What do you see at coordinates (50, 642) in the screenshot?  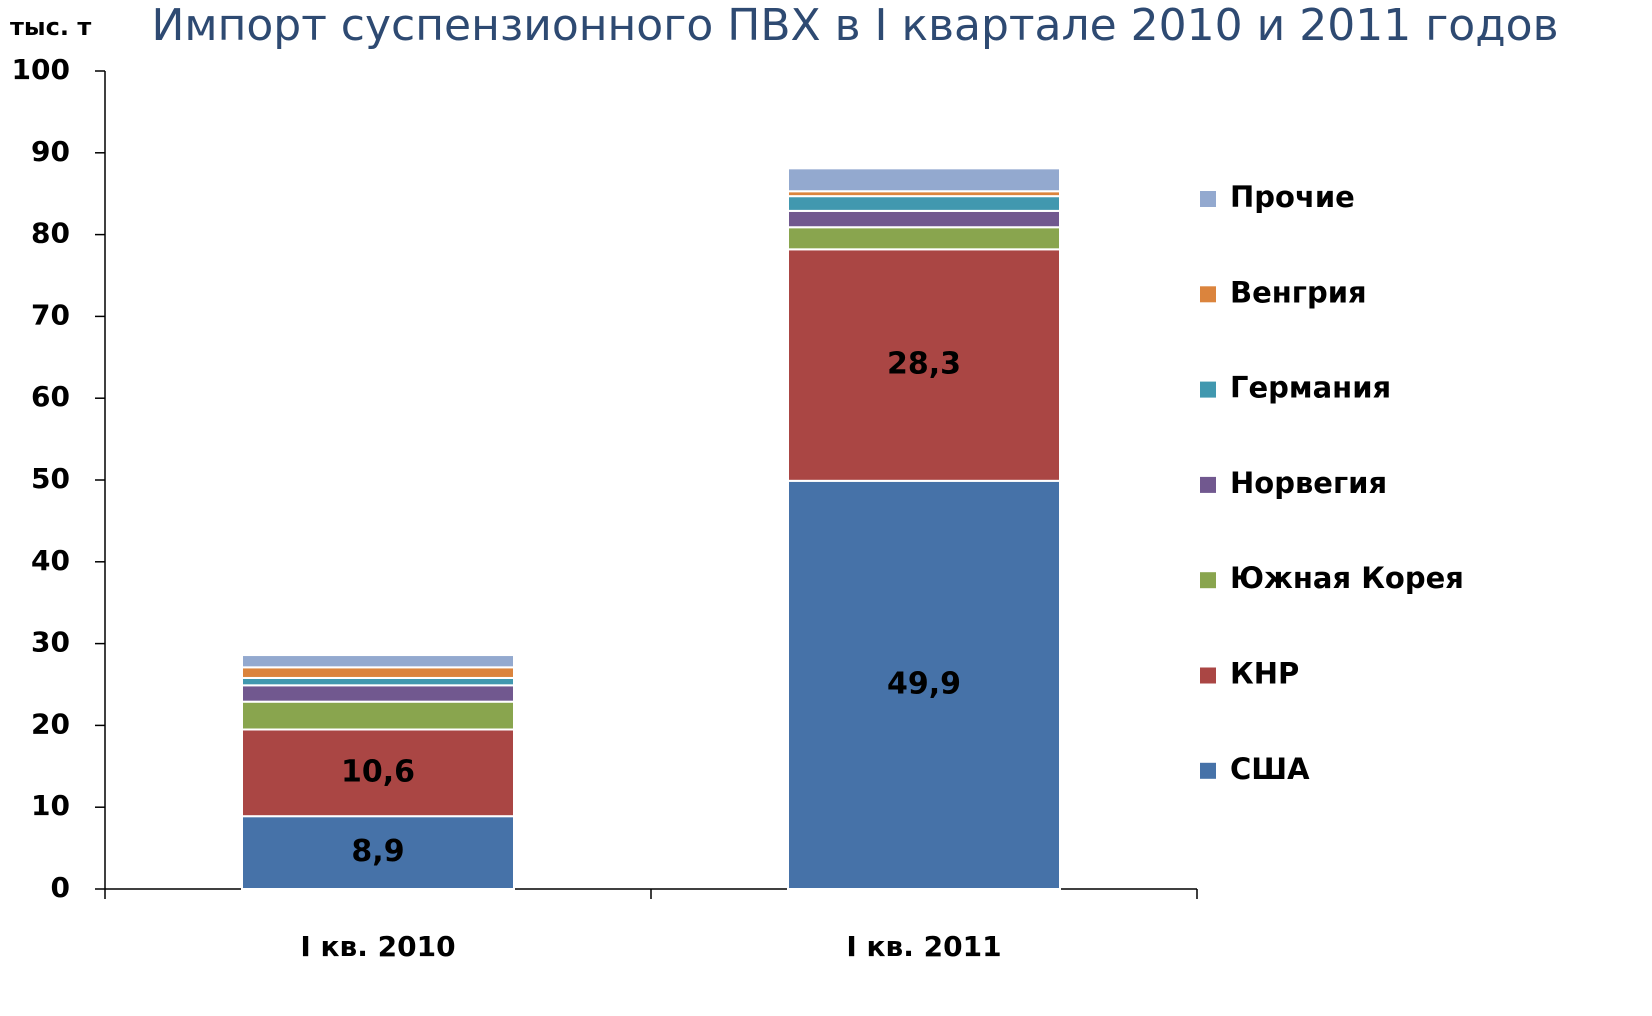 I see `y-tick-label: 30` at bounding box center [50, 642].